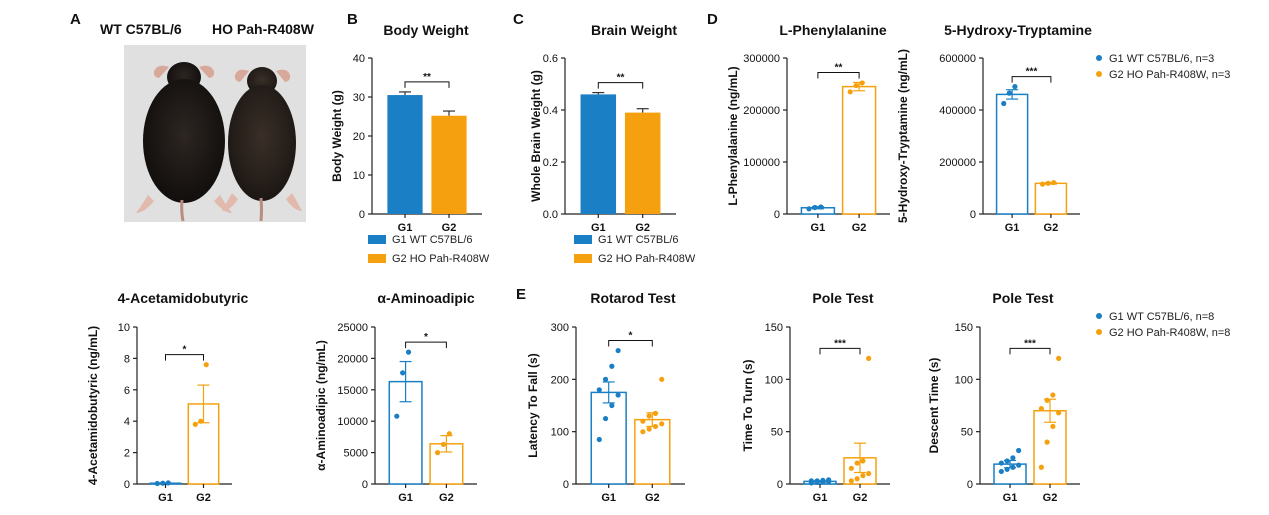 The width and height of the screenshot is (1269, 515). Describe the element at coordinates (127, 391) in the screenshot. I see `y-tick-label: 6` at that location.